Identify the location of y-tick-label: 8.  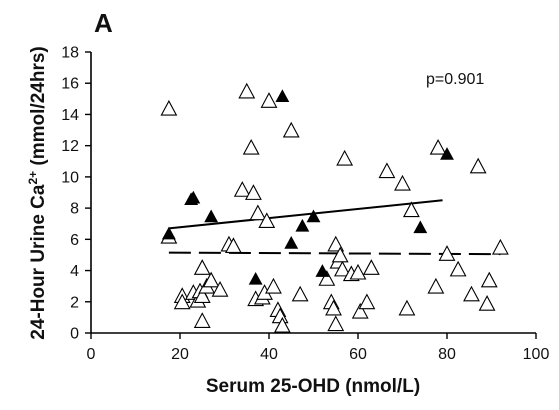
(74, 209).